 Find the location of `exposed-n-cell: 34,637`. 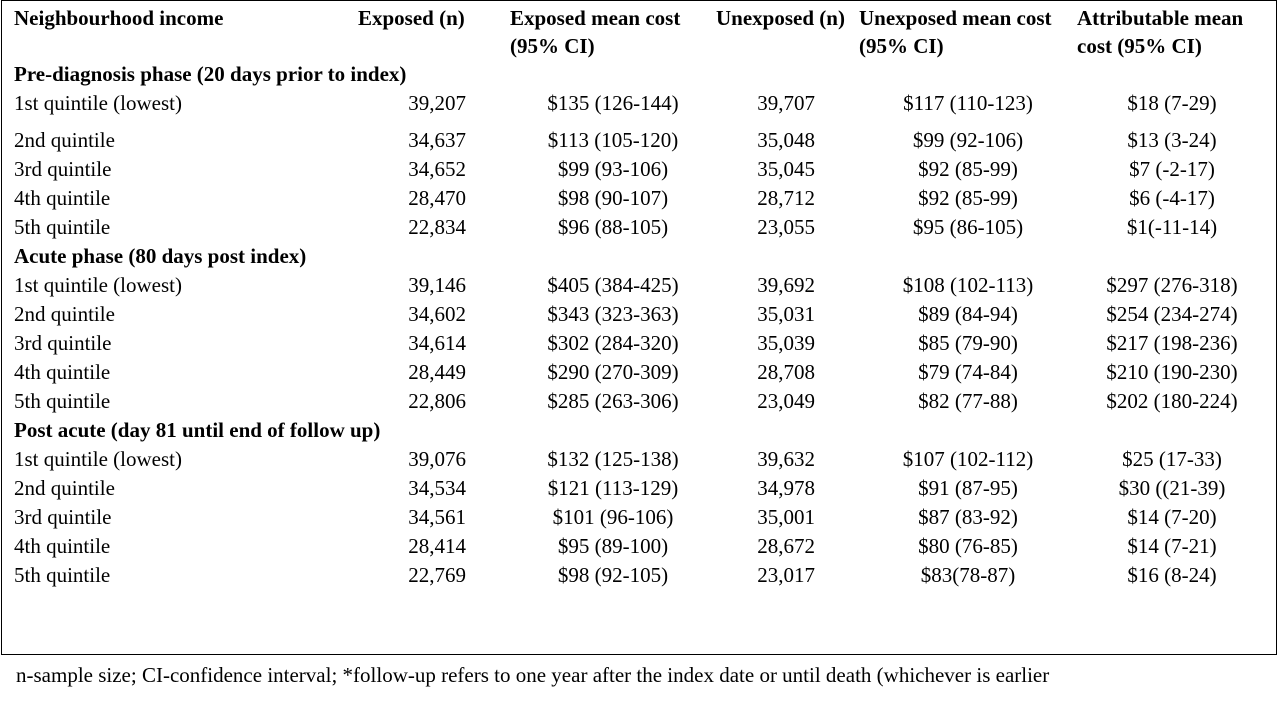

exposed-n-cell: 34,637 is located at coordinates (437, 140).